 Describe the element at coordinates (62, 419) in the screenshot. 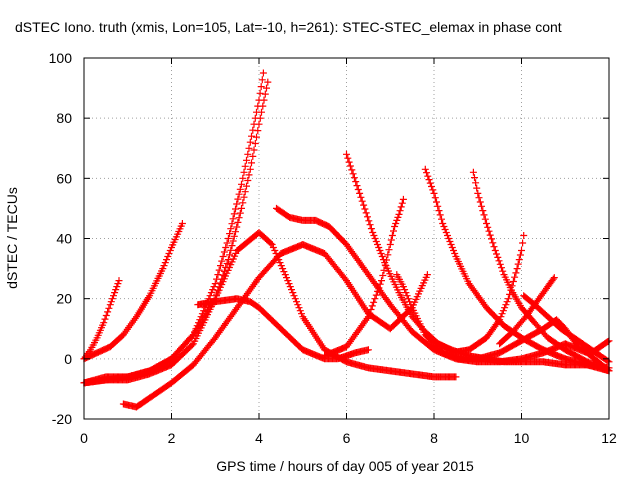

I see `y-tick-label: -20` at that location.